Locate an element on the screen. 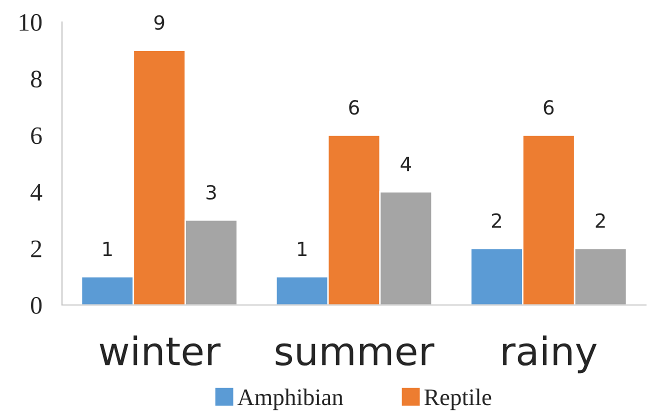  x-tick-label: rainy is located at coordinates (550, 355).